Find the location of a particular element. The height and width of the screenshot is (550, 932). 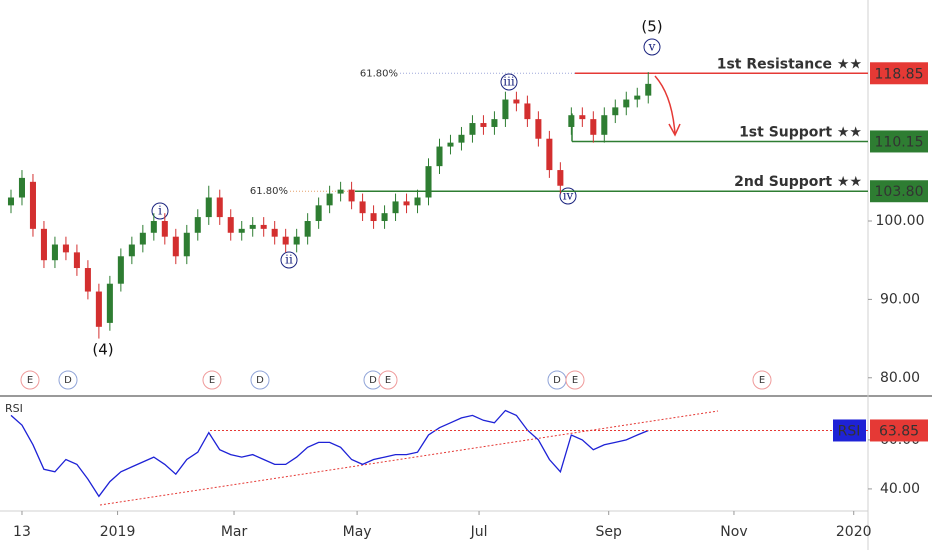

rsi-tick-label: 40.00 is located at coordinates (900, 489).